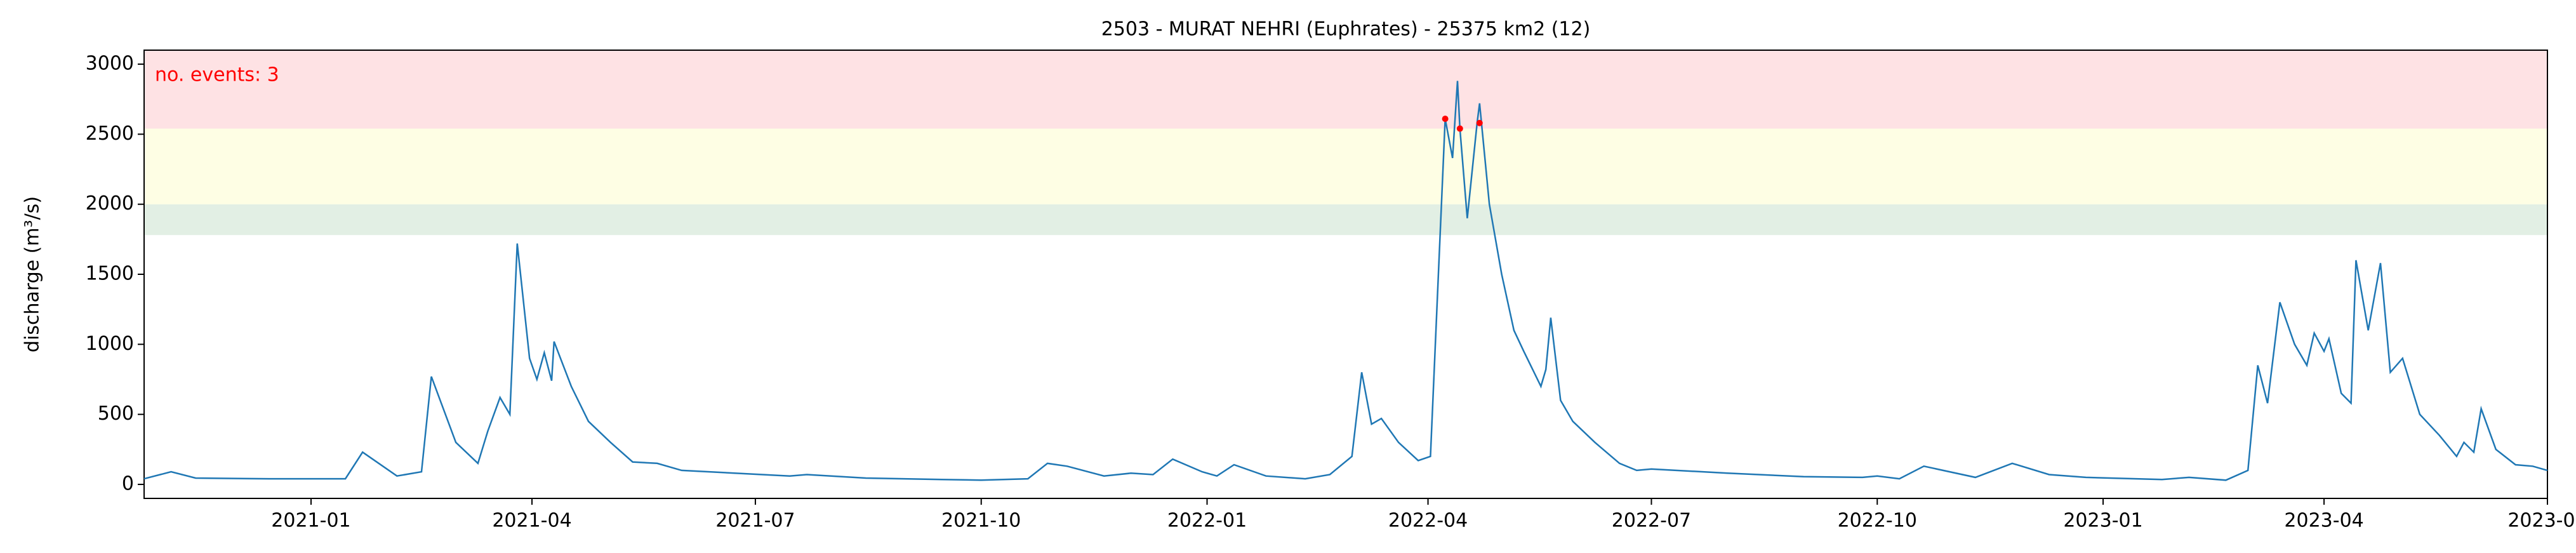  I want to click on x-tick-label: 2021-04, so click(531, 521).